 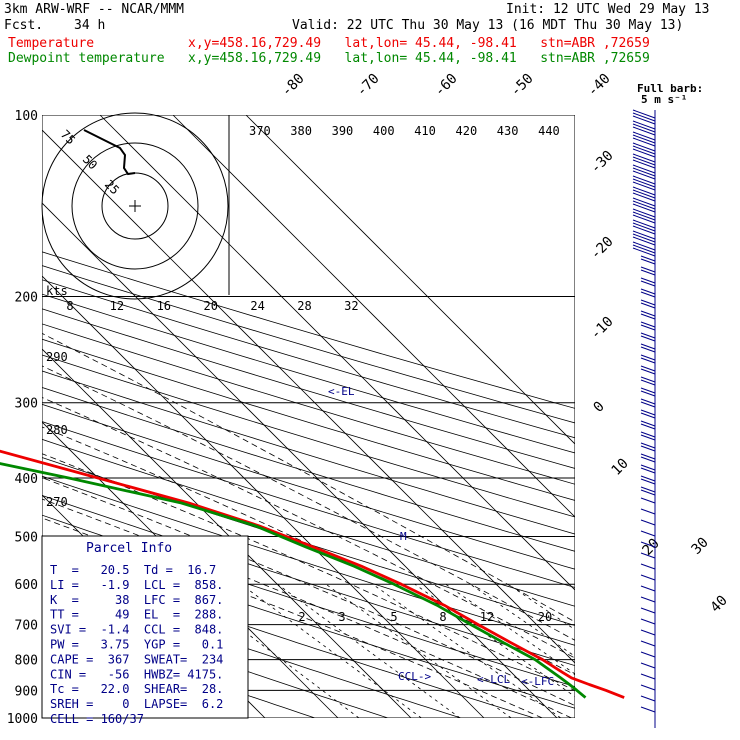 I want to click on theta-label: 380, so click(x=301, y=131).